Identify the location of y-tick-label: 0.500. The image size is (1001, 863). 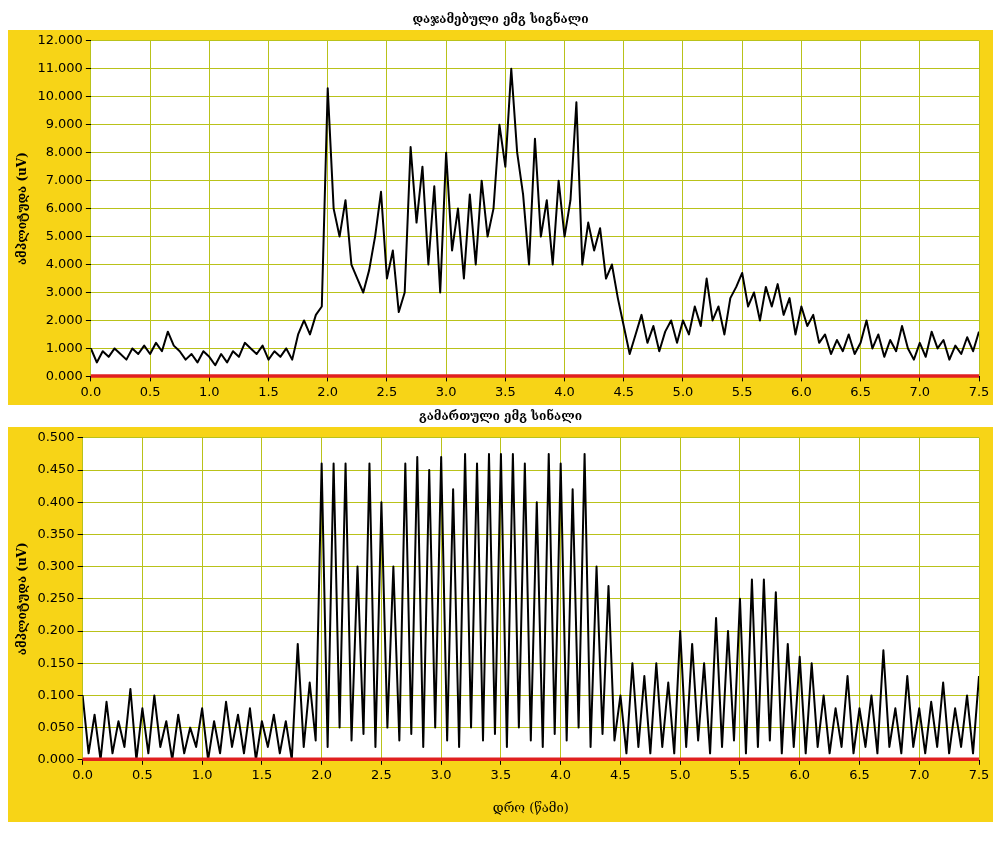
(56, 437).